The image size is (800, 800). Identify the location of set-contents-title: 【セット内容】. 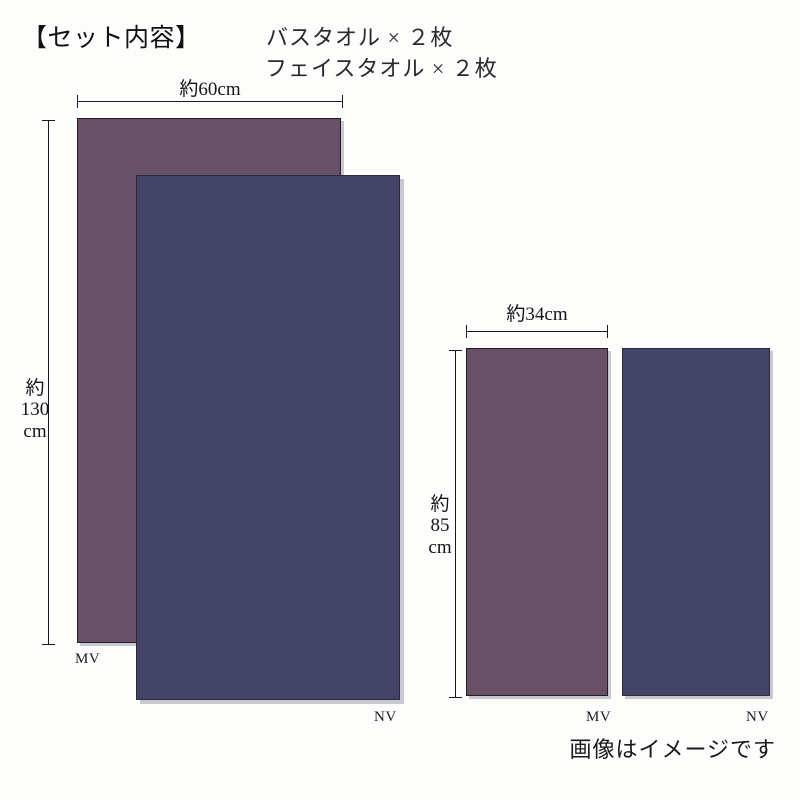
(111, 38).